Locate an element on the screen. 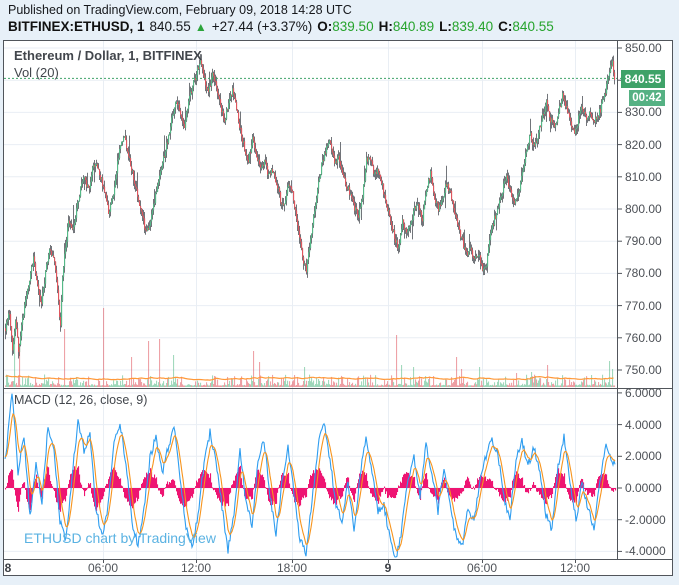 The height and width of the screenshot is (585, 679). last-price-badge: 840.55 is located at coordinates (643, 79).